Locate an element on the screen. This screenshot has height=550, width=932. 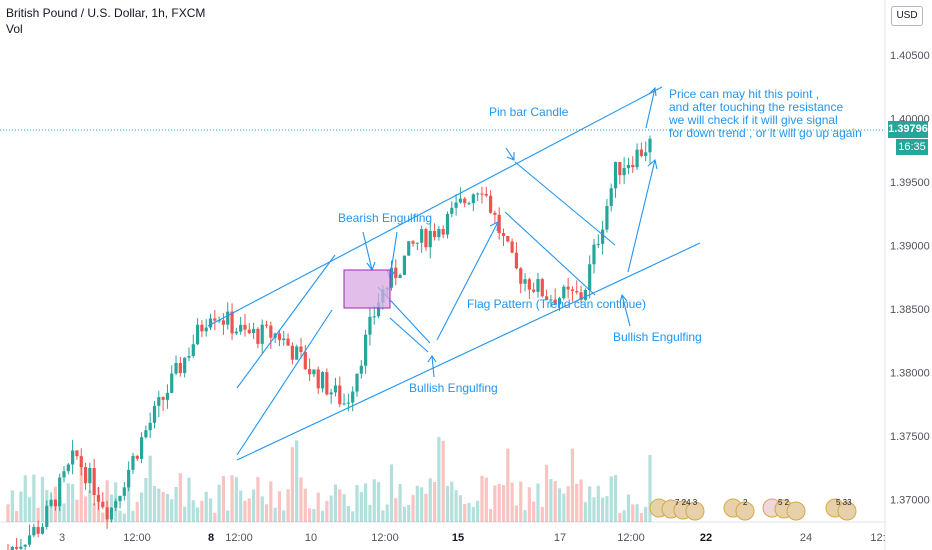
symbol-title: British Pound / U.S. Dollar, 1h, FXCM is located at coordinates (106, 13).